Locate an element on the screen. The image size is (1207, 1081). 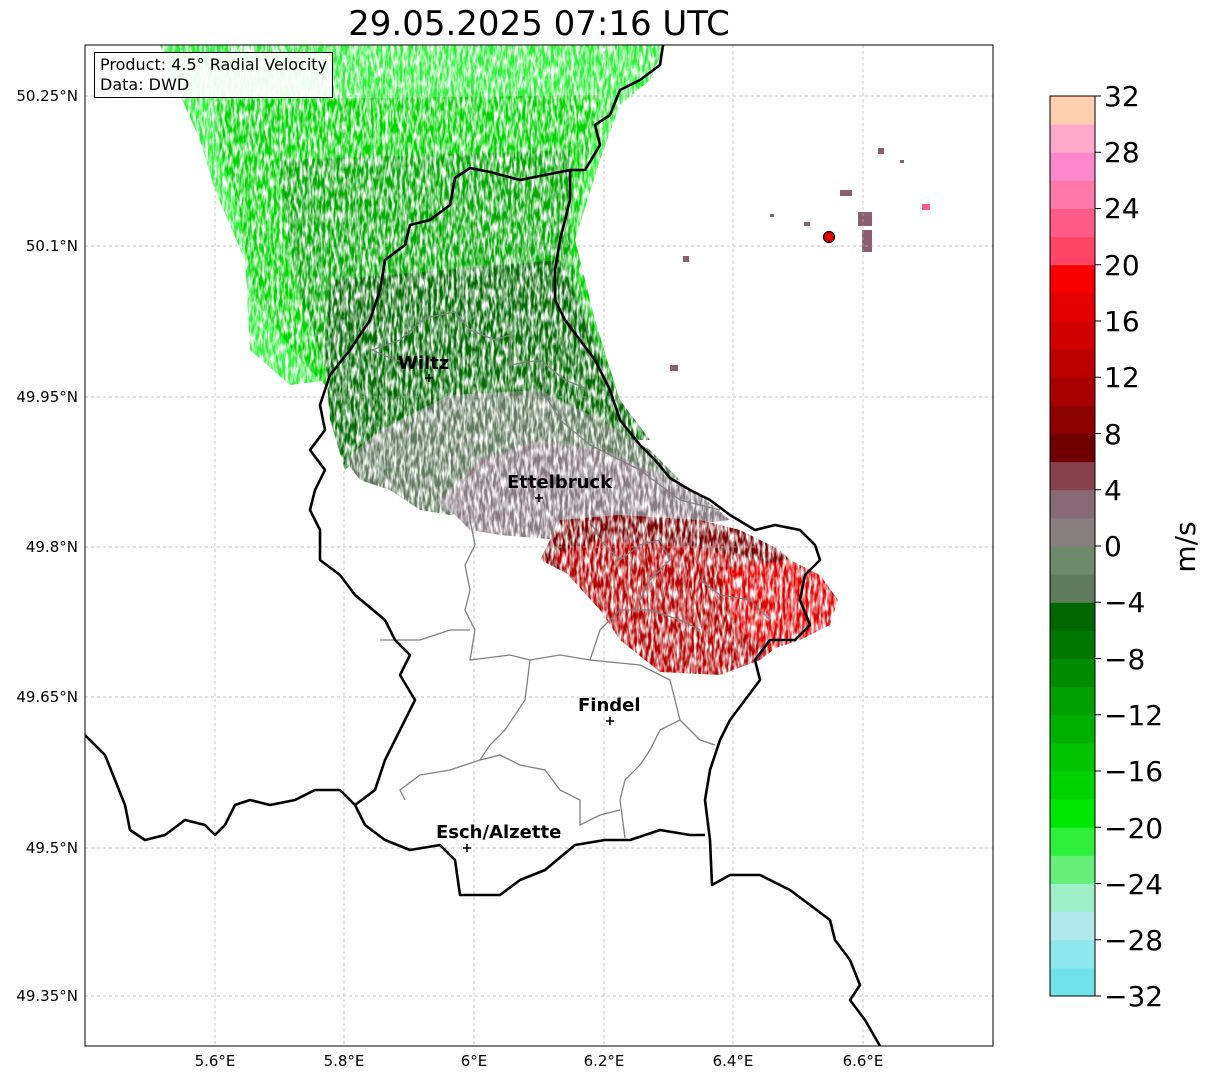
city-markers is located at coordinates (519, 613).